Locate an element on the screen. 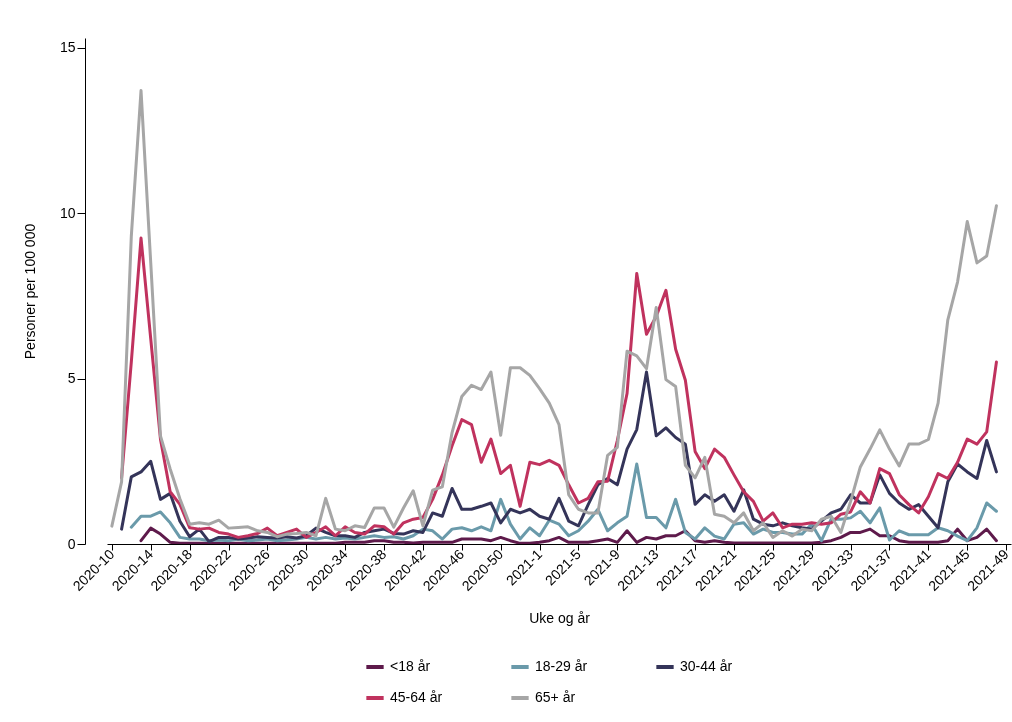 This screenshot has width=1012, height=722. x-axis-title: Uke og år is located at coordinates (560, 617).